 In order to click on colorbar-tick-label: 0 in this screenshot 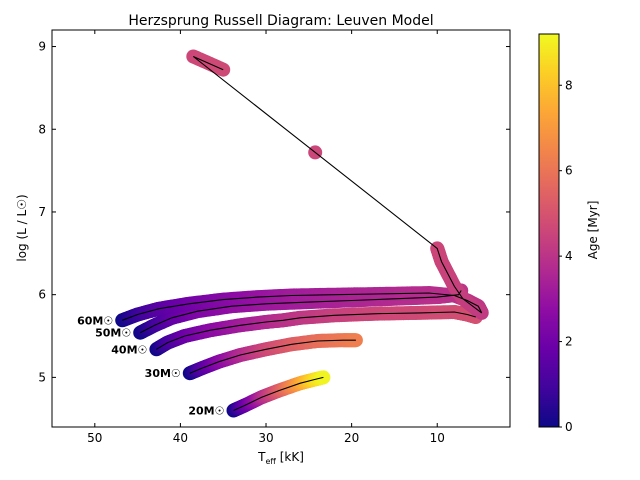, I will do `click(569, 427)`.